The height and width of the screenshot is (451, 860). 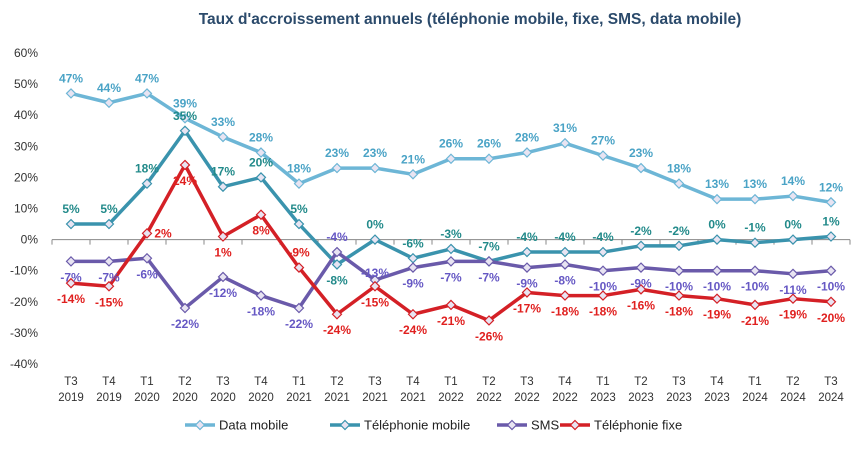 I want to click on y-tick-label: 50%, so click(x=26, y=84).